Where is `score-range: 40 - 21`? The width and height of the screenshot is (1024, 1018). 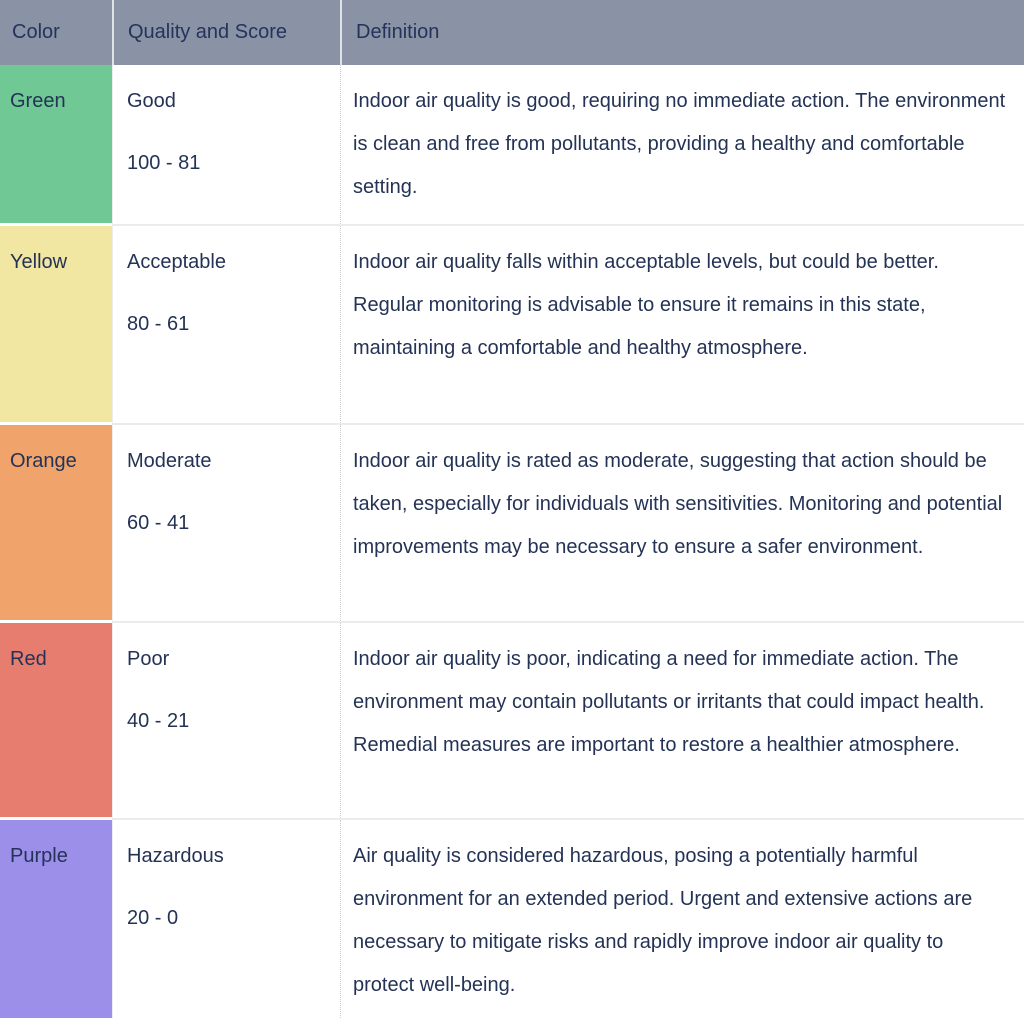 score-range: 40 - 21 is located at coordinates (158, 721).